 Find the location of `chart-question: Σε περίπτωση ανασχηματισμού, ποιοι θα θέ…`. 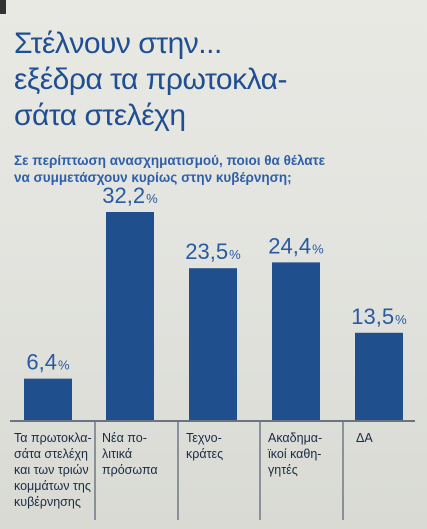

chart-question: Σε περίπτωση ανασχηματισμού, ποιοι θα θέ… is located at coordinates (216, 169).